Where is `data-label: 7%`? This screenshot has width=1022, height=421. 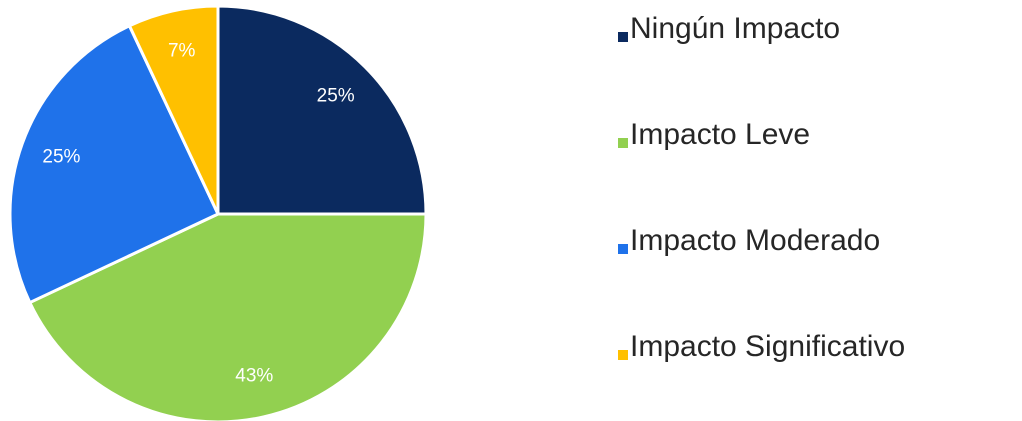
data-label: 7% is located at coordinates (182, 51).